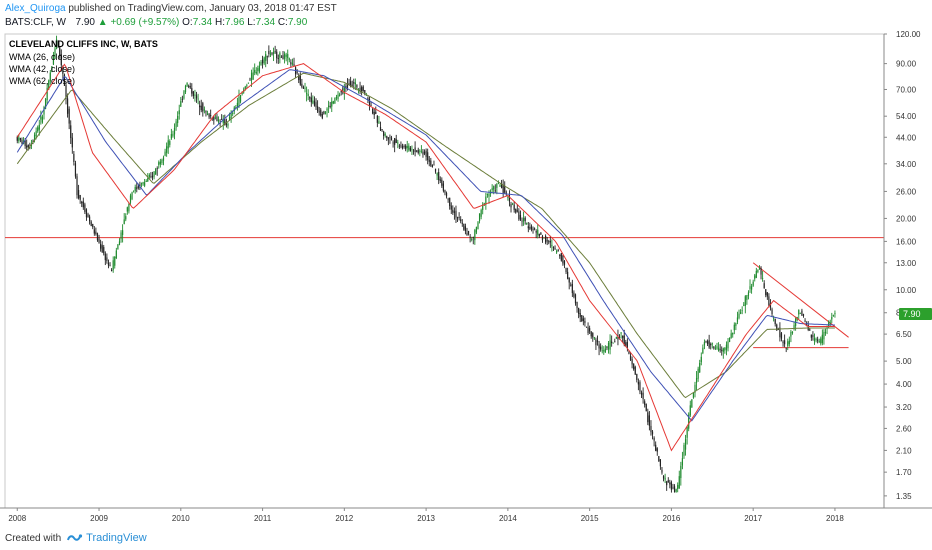  I want to click on tradingview-brand: TradingView, so click(116, 538).